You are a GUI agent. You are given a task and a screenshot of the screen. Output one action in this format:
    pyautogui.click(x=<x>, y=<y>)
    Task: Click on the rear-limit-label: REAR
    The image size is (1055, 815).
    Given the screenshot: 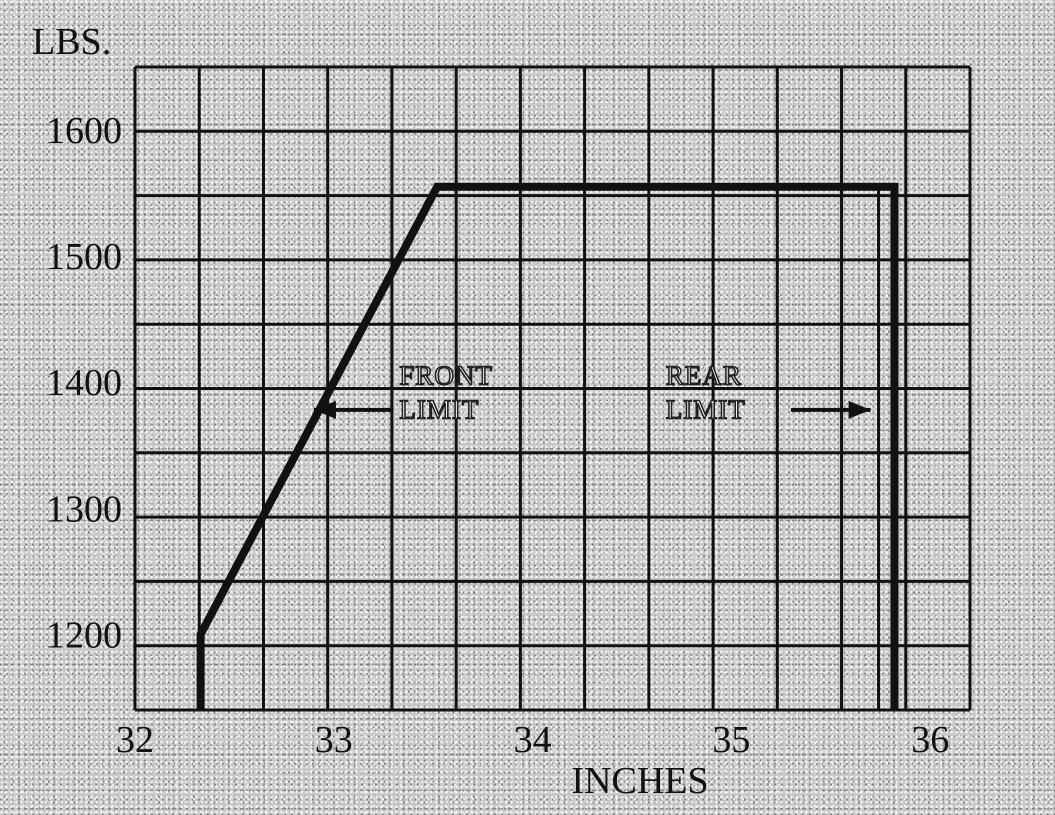 What is the action you would take?
    pyautogui.click(x=704, y=376)
    